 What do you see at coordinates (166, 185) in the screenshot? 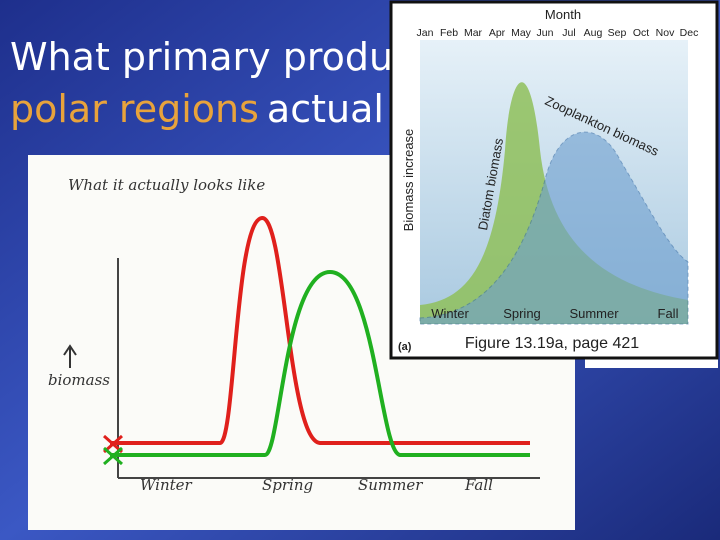
I see `sketch-heading: What it actually looks like` at bounding box center [166, 185].